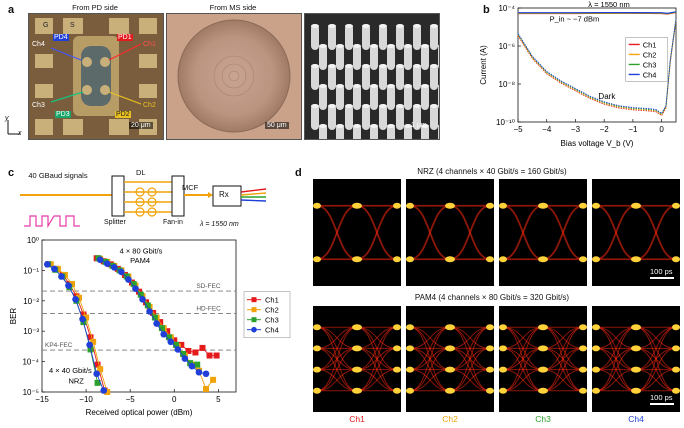 This screenshot has height=428, width=684. I want to click on threshold-label: KP4-FEC, so click(59, 345).